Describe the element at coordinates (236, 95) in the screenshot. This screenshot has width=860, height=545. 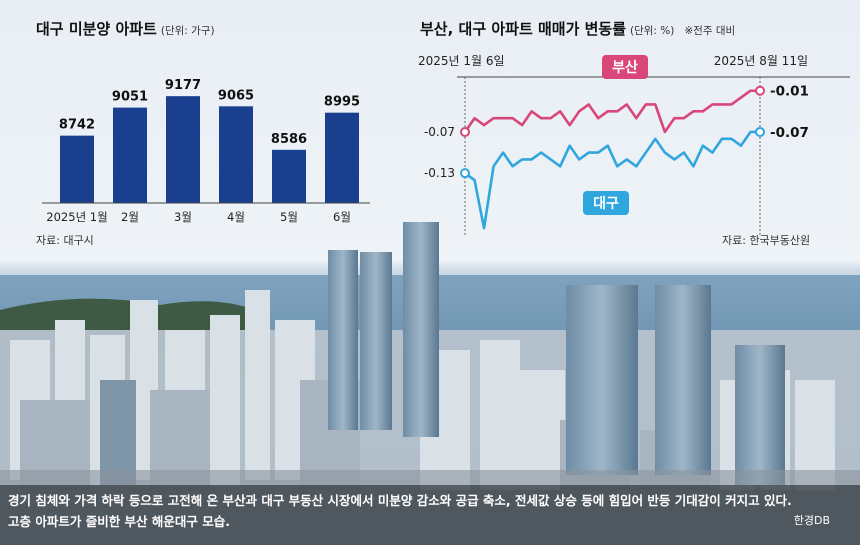
I see `bar-value-label: 9065` at that location.